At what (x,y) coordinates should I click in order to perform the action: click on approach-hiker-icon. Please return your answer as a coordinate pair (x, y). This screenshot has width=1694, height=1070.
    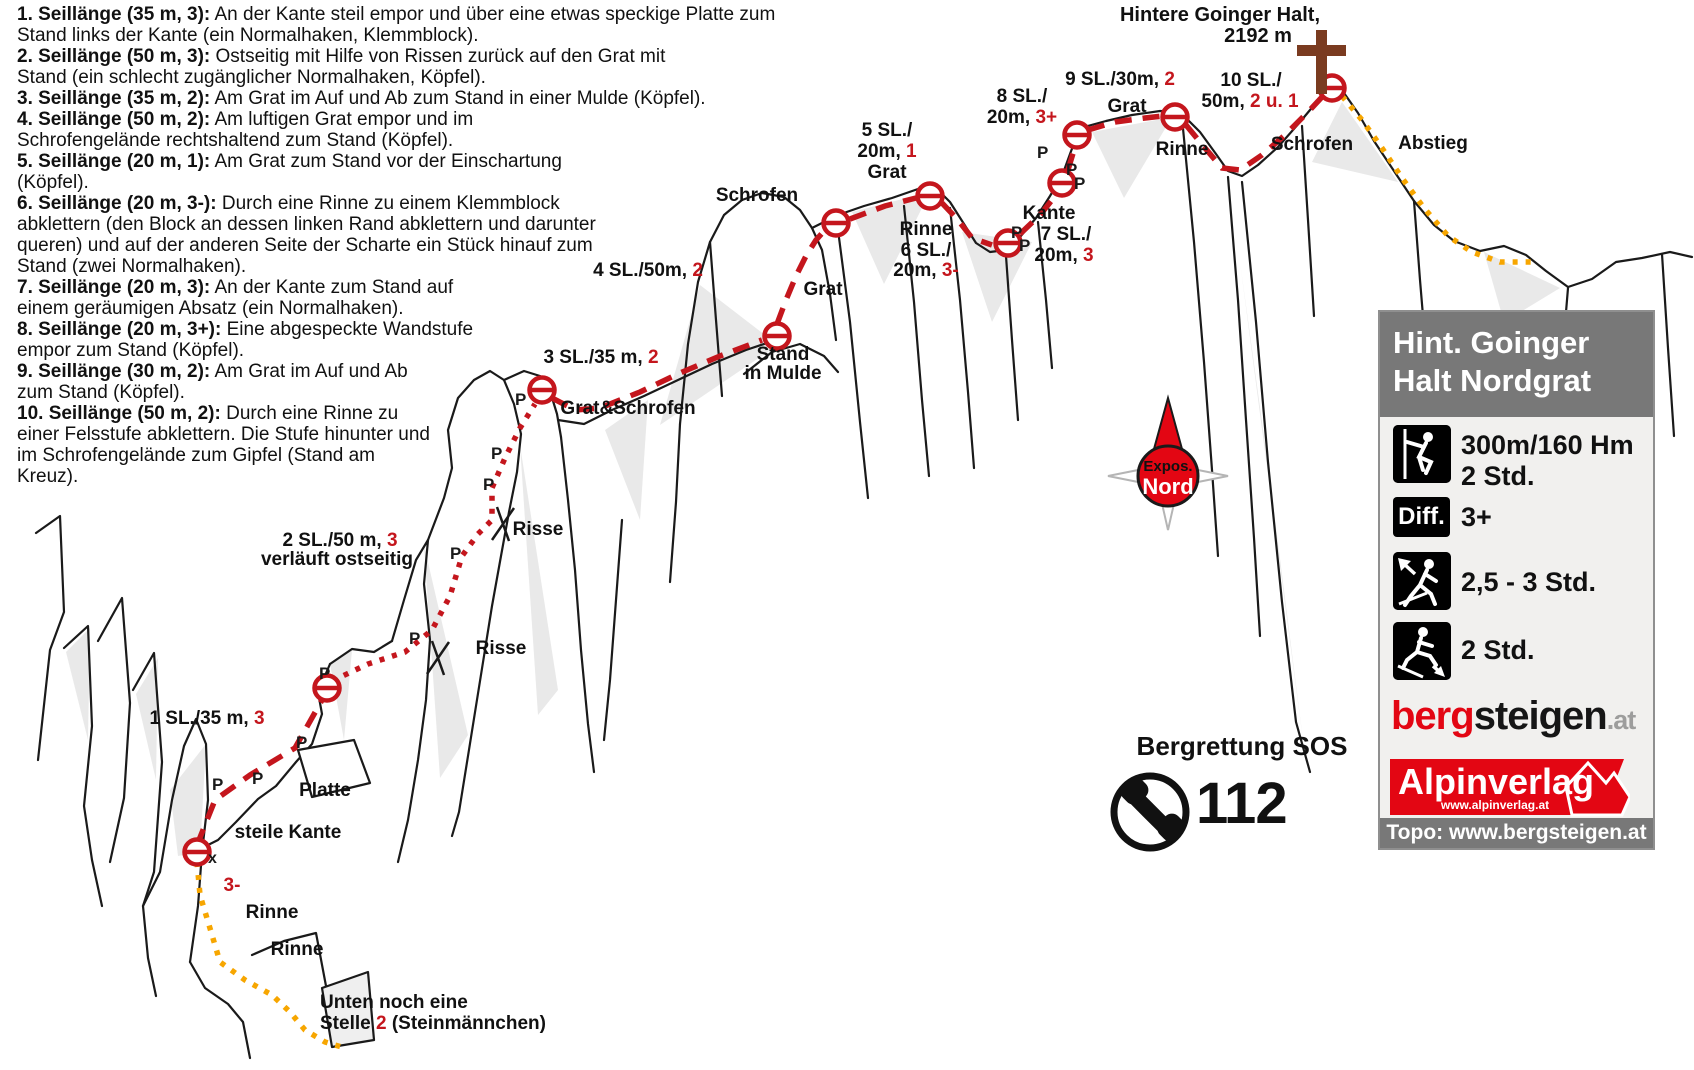
    Looking at the image, I should click on (1422, 581).